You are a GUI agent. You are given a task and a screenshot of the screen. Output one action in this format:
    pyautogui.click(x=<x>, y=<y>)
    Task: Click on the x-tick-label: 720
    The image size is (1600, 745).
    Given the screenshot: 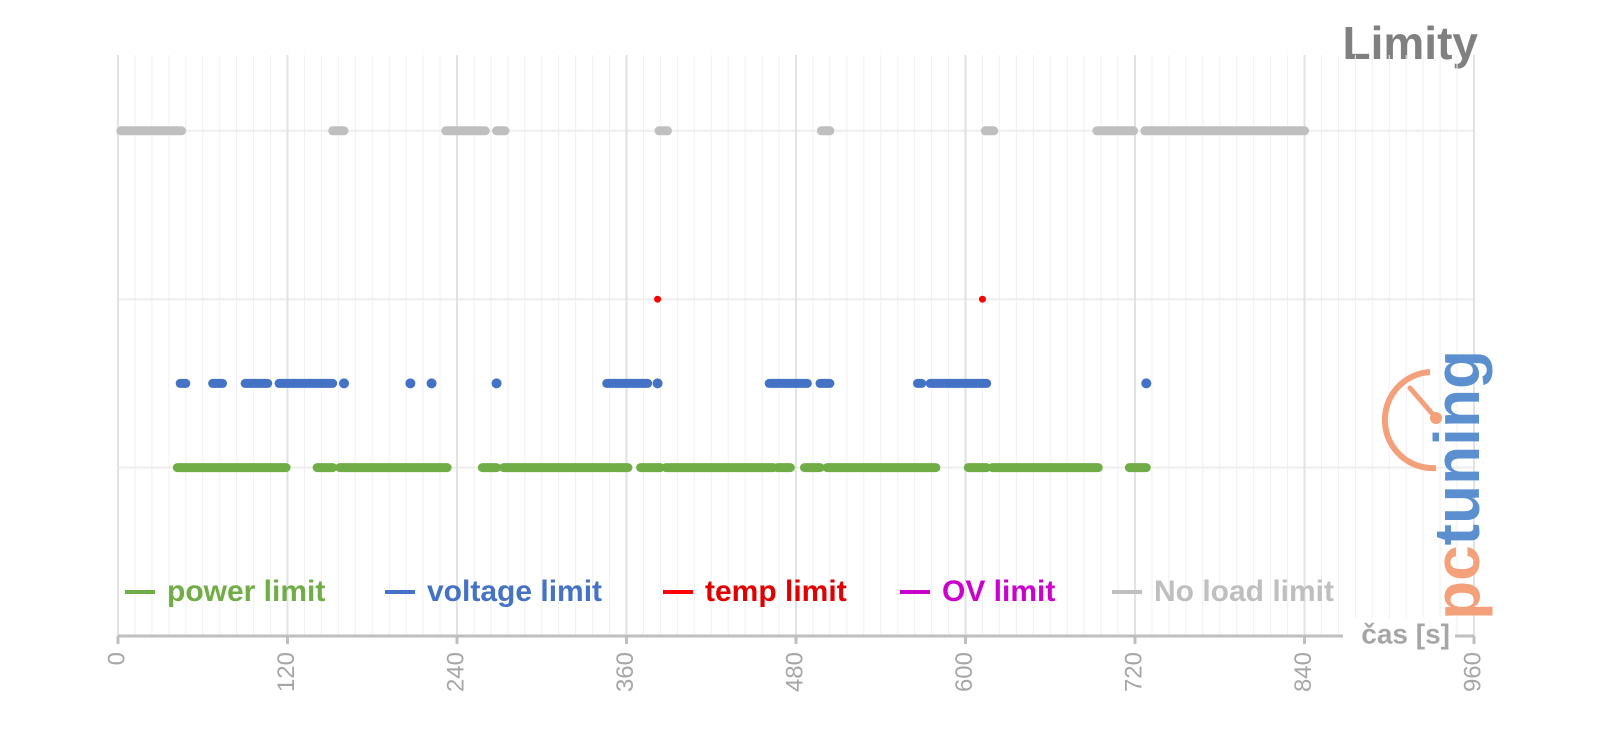 What is the action you would take?
    pyautogui.click(x=1133, y=672)
    